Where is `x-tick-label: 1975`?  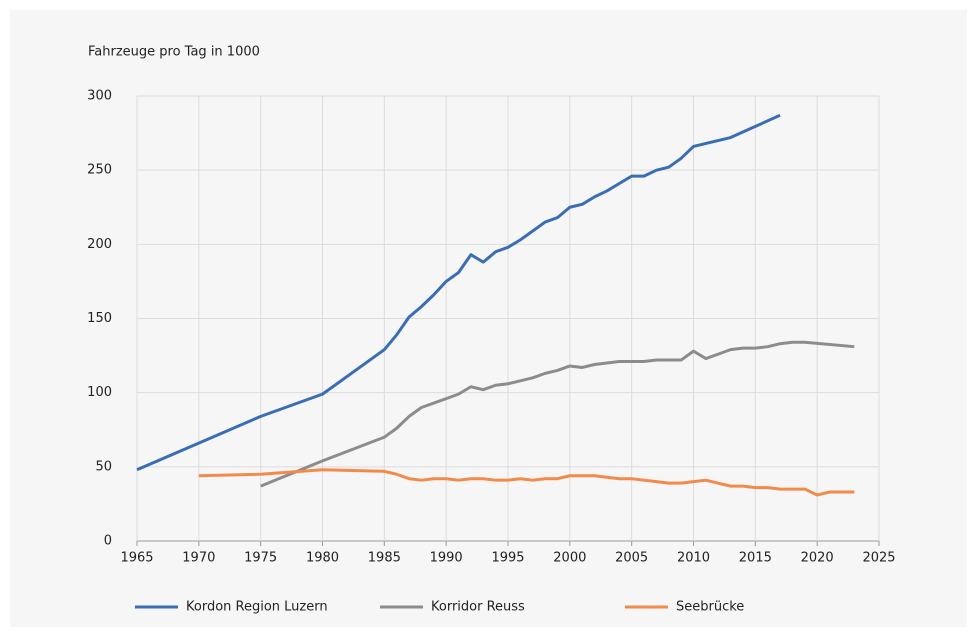
x-tick-label: 1975 is located at coordinates (260, 558).